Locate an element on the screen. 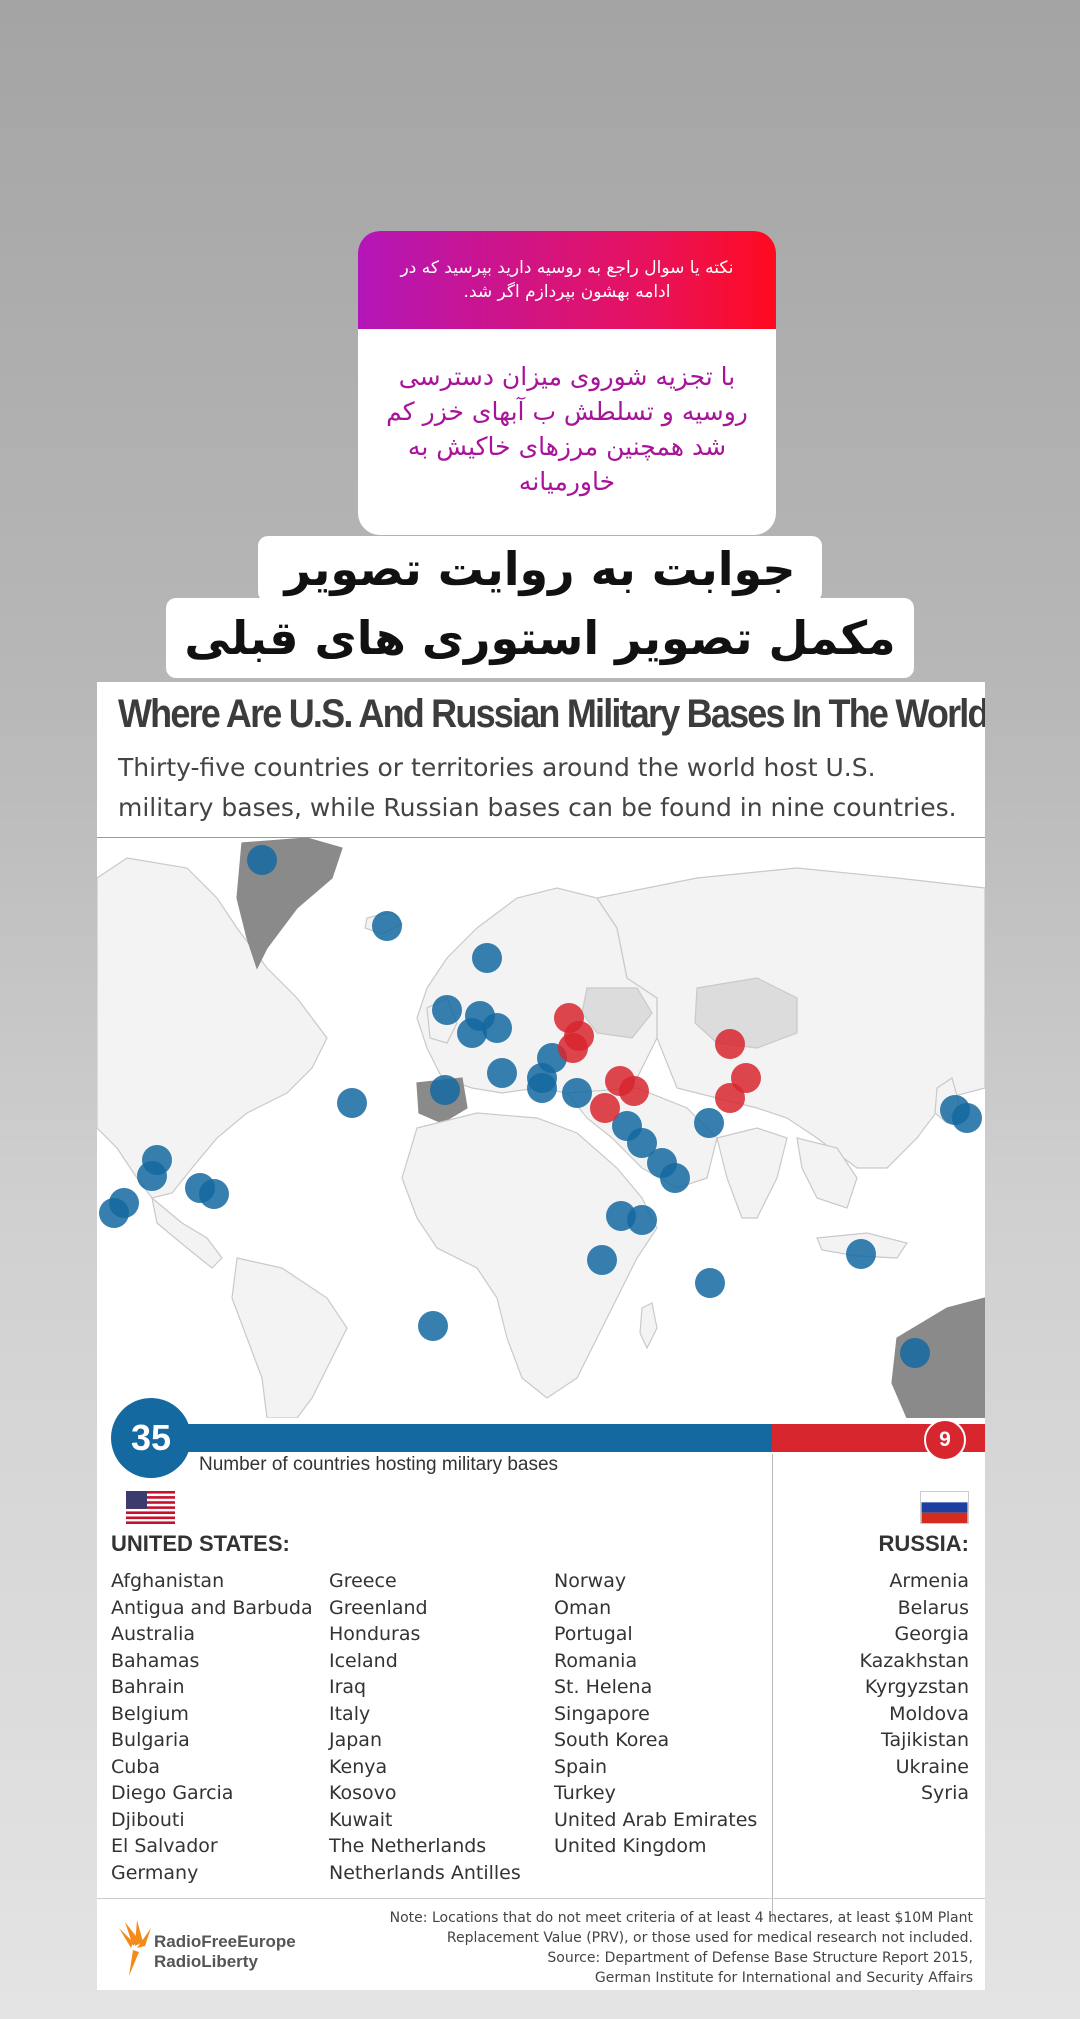 The width and height of the screenshot is (1080, 2019). caption-line-1: جوابت به روایت تصویر is located at coordinates (540, 569).